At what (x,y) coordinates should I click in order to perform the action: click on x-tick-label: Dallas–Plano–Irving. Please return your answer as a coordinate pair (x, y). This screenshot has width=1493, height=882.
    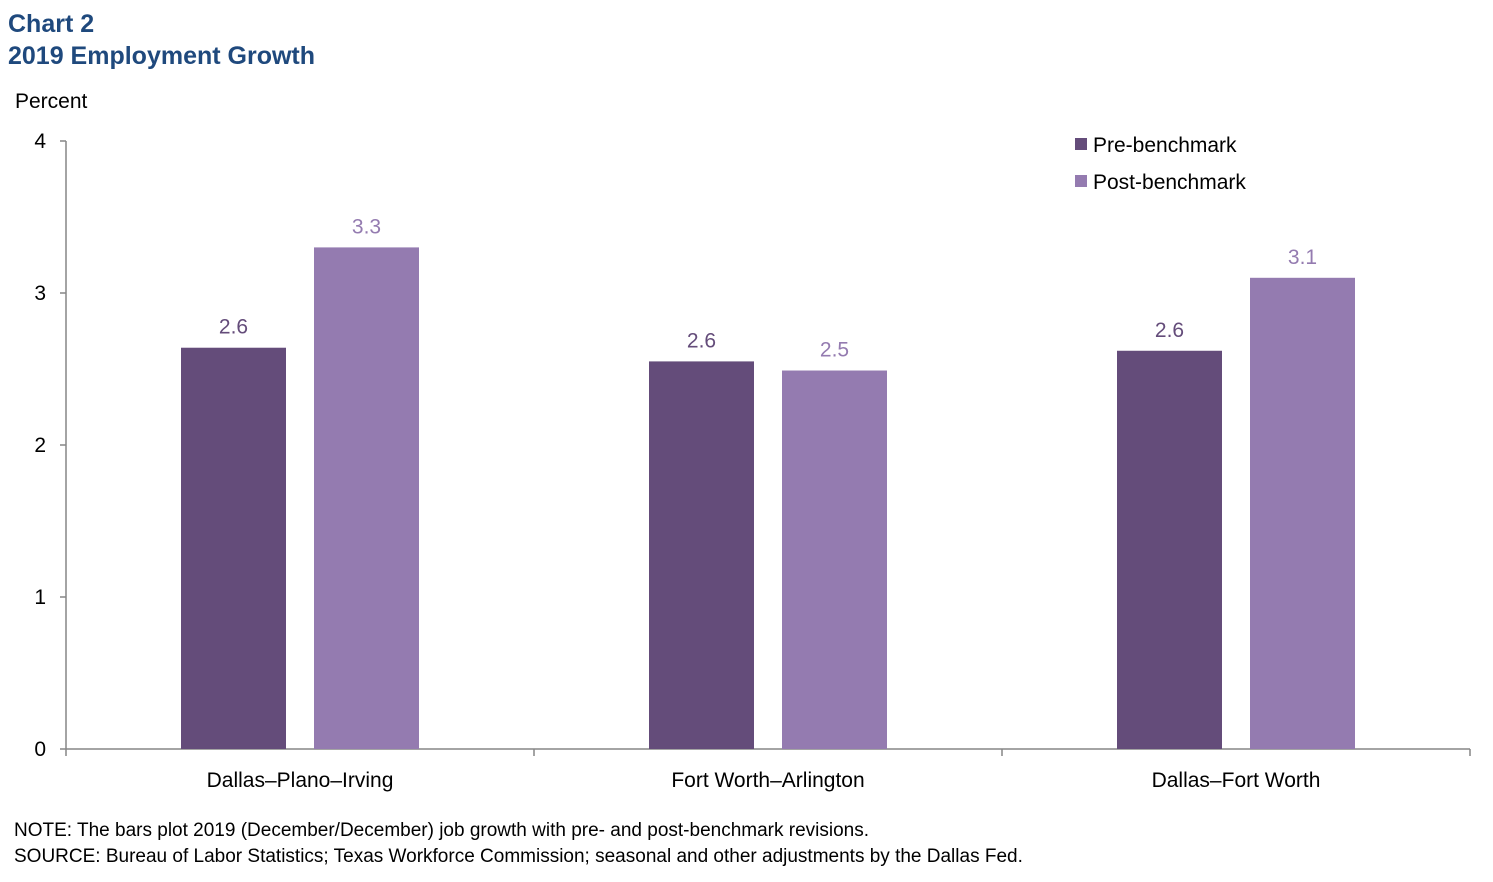
    Looking at the image, I should click on (300, 780).